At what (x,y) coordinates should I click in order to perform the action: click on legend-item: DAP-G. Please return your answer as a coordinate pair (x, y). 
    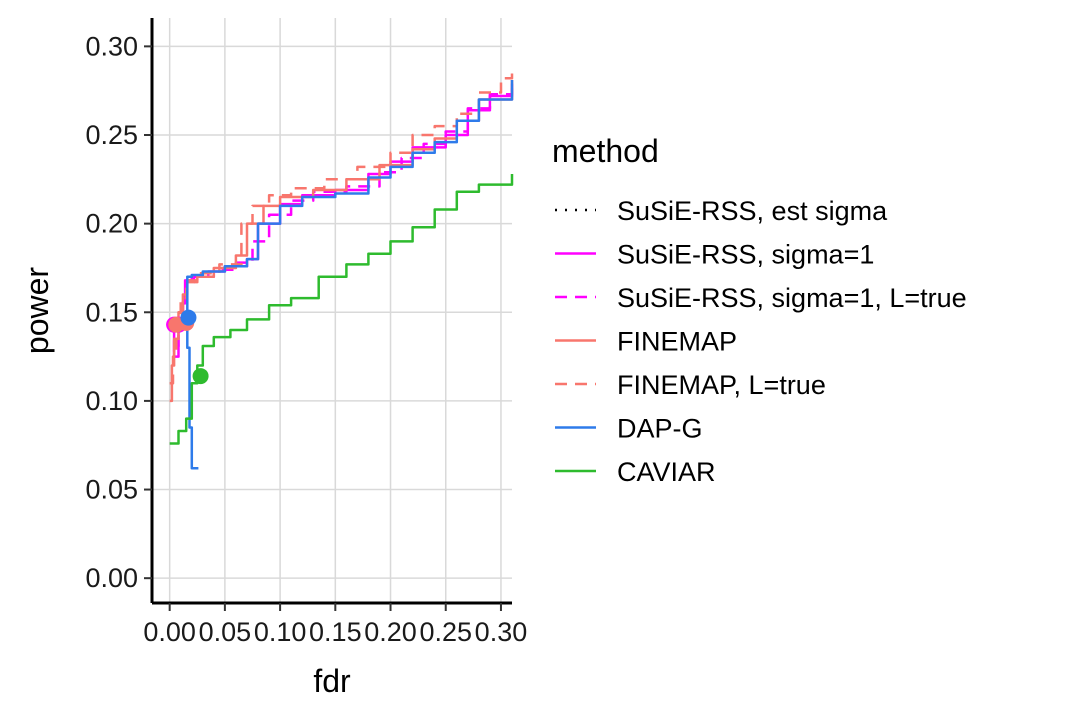
    Looking at the image, I should click on (629, 429).